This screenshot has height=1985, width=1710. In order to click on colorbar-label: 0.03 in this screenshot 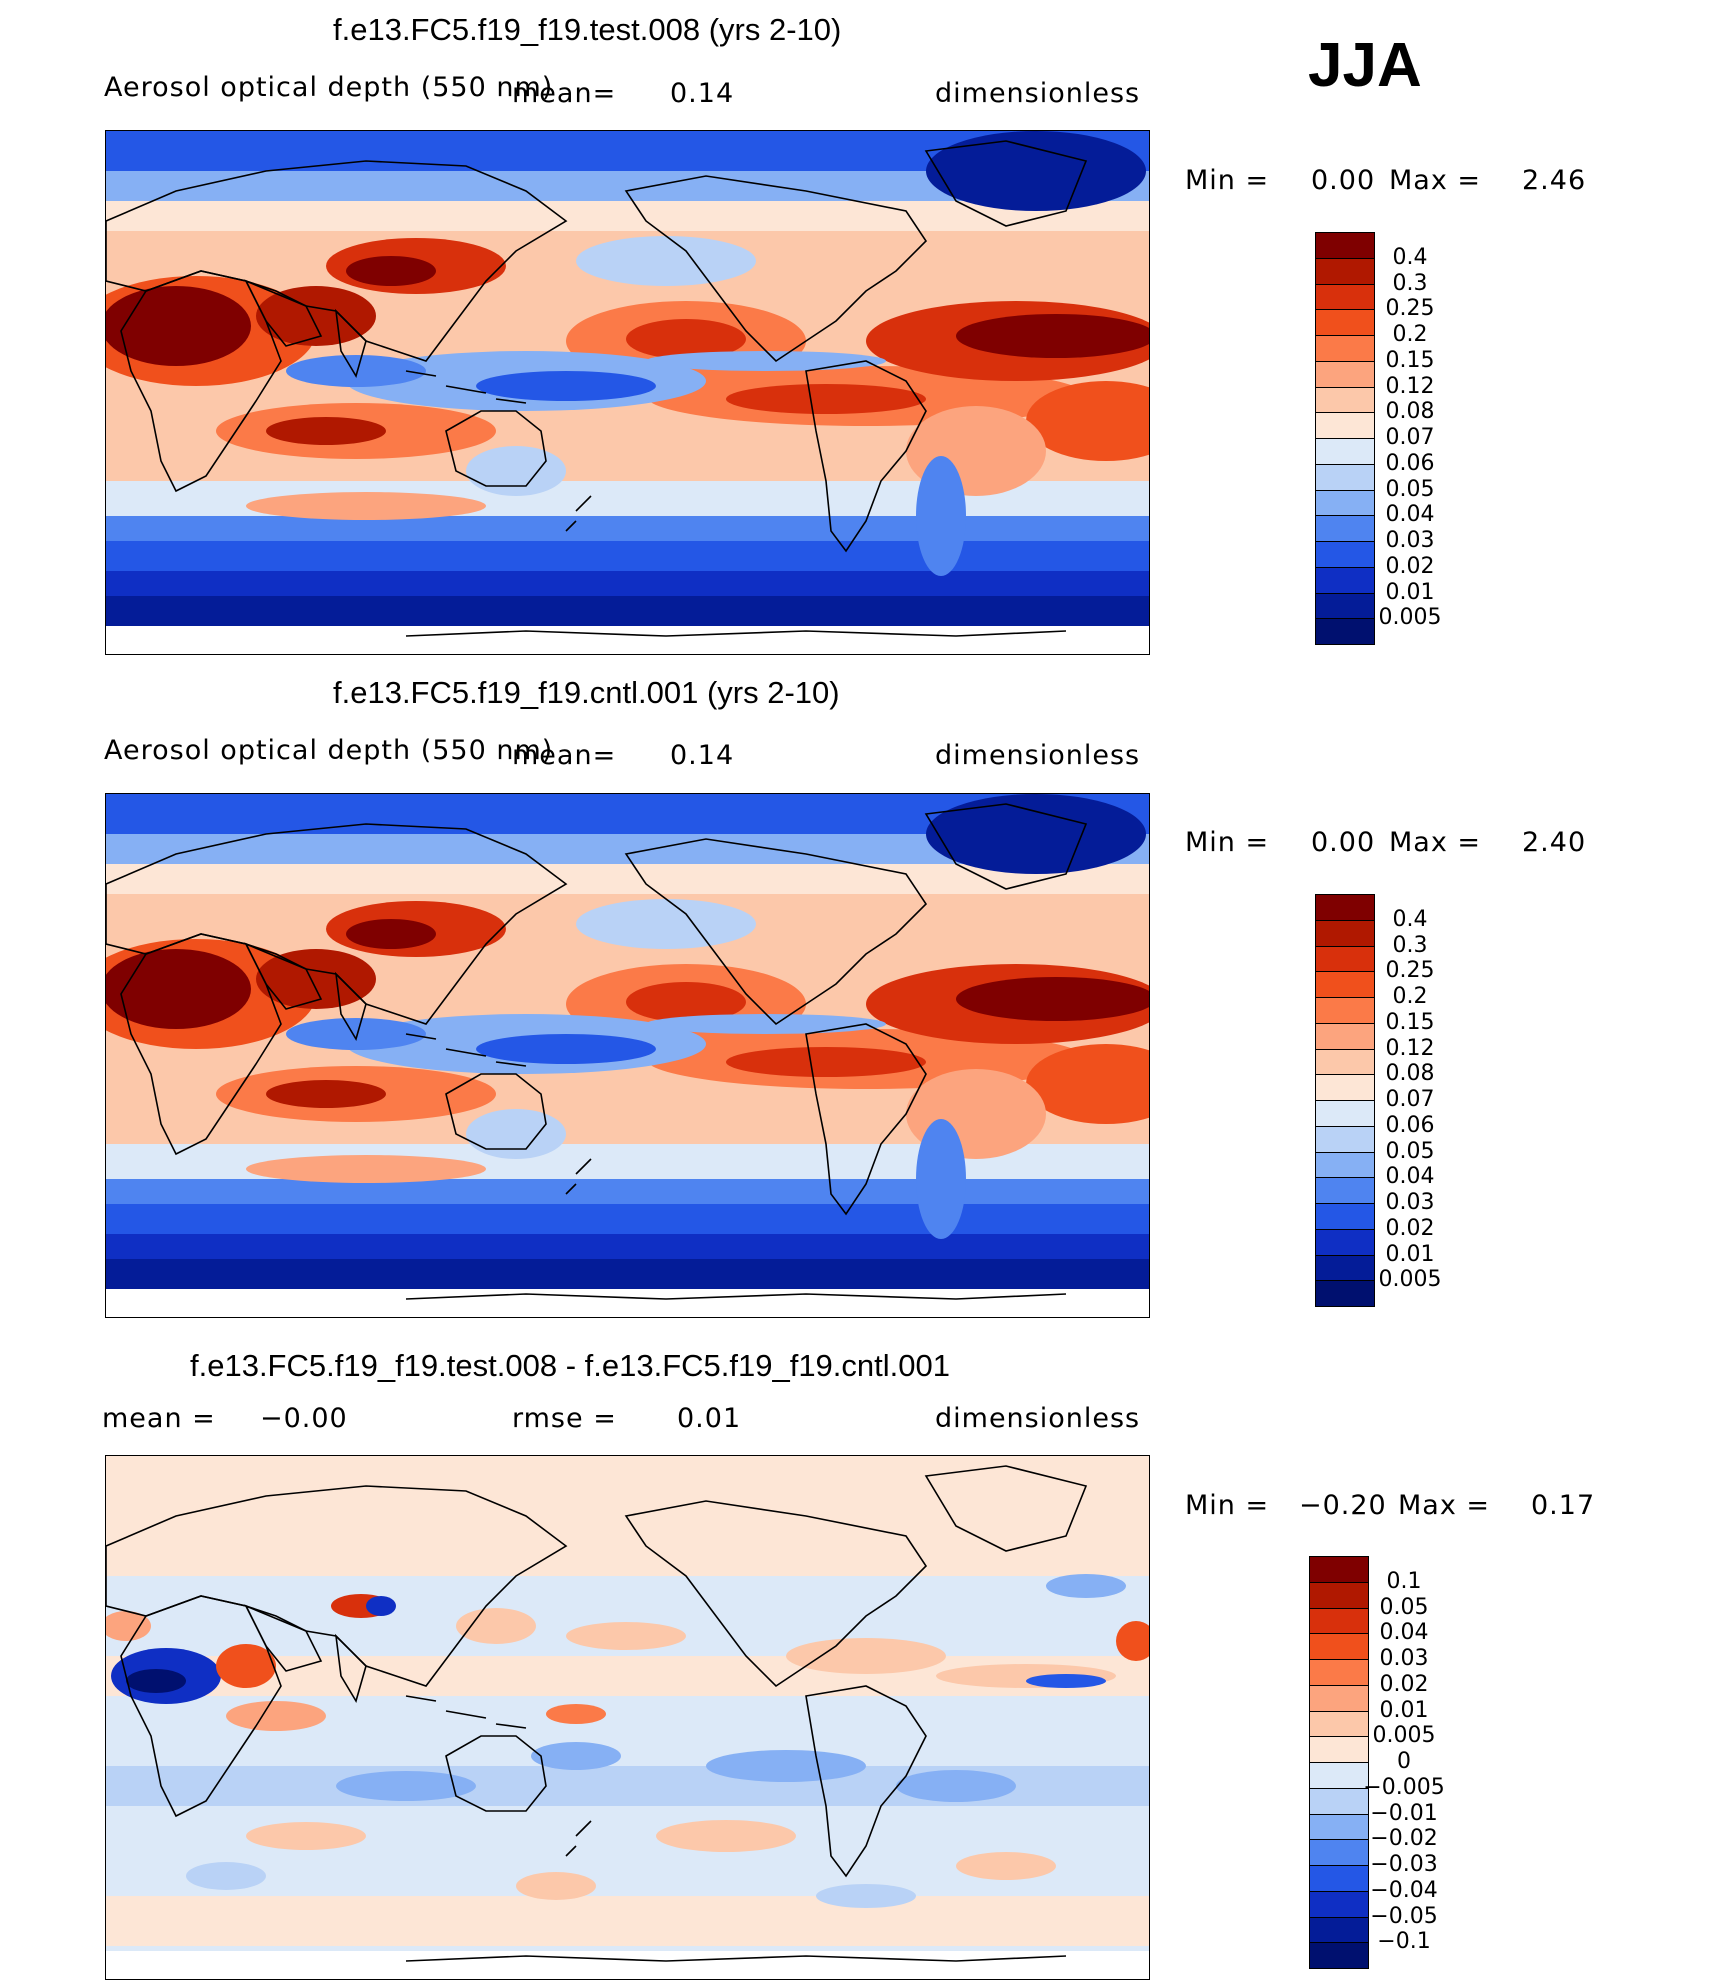, I will do `click(1410, 540)`.